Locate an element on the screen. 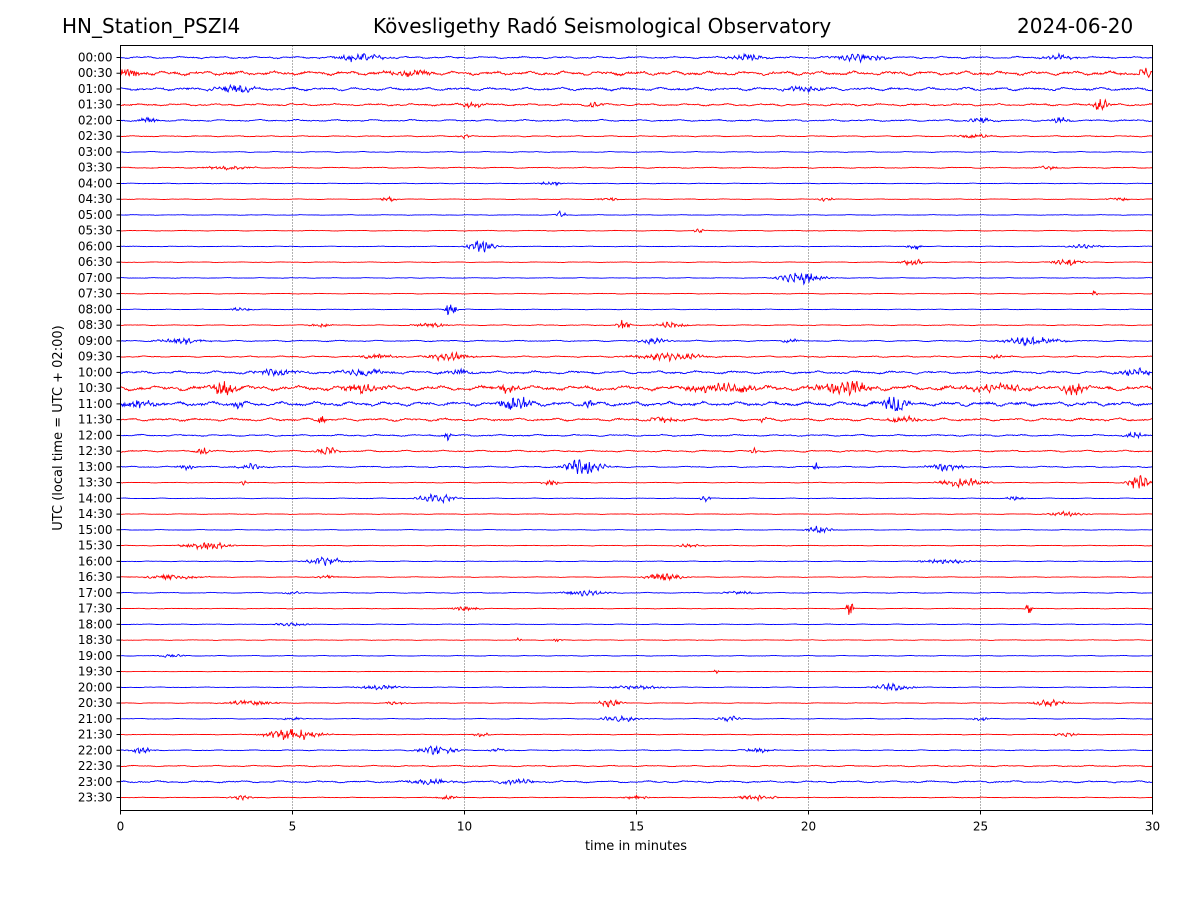  y-tick-label: 20:00 is located at coordinates (95, 687).